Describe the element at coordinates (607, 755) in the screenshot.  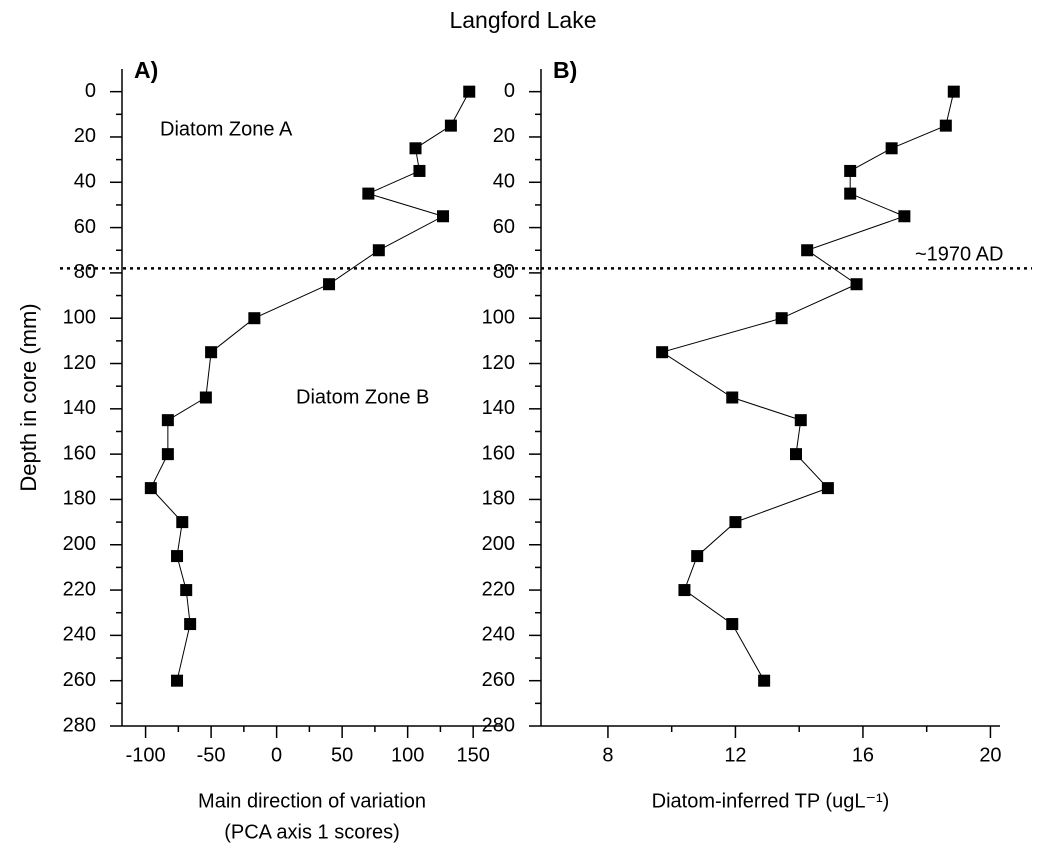
I see `x-tick-label: 8` at that location.